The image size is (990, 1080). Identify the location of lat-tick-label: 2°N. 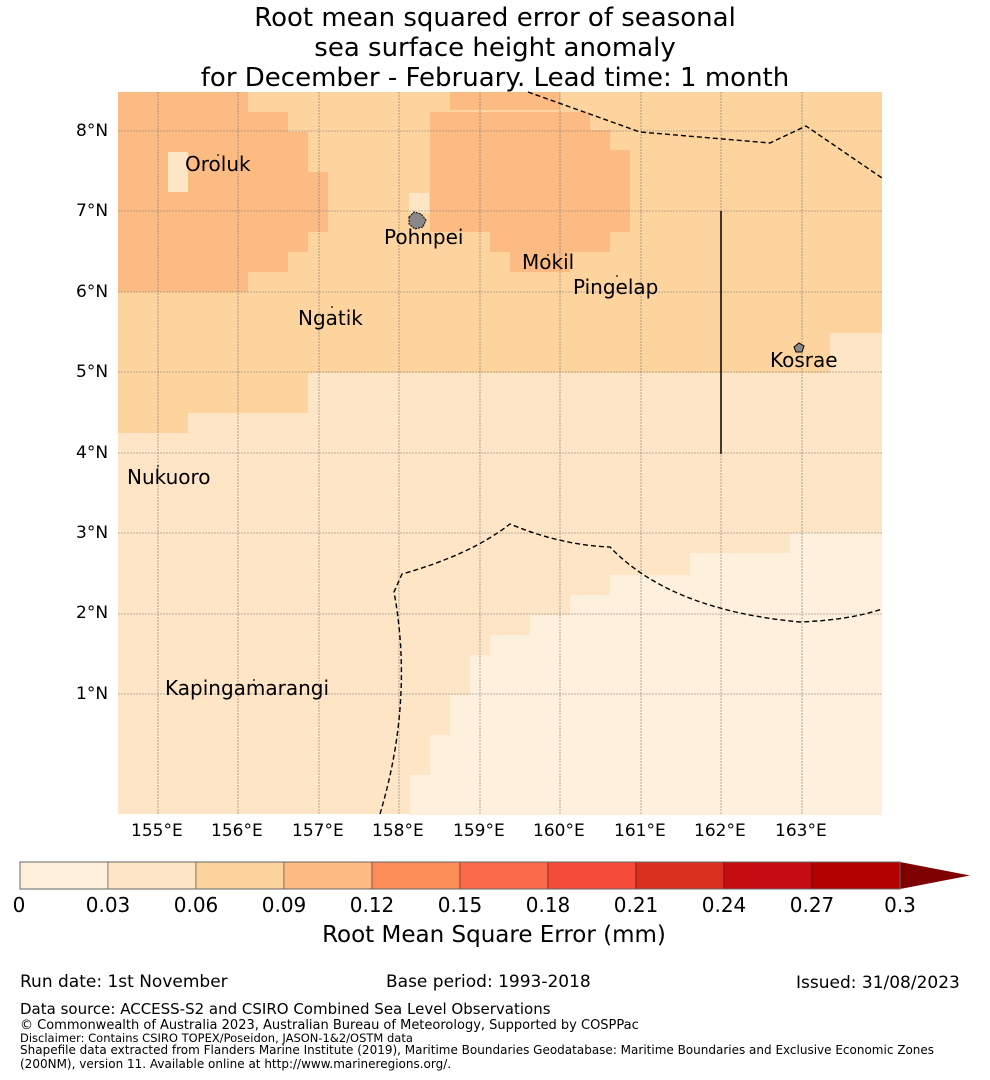
(92, 613).